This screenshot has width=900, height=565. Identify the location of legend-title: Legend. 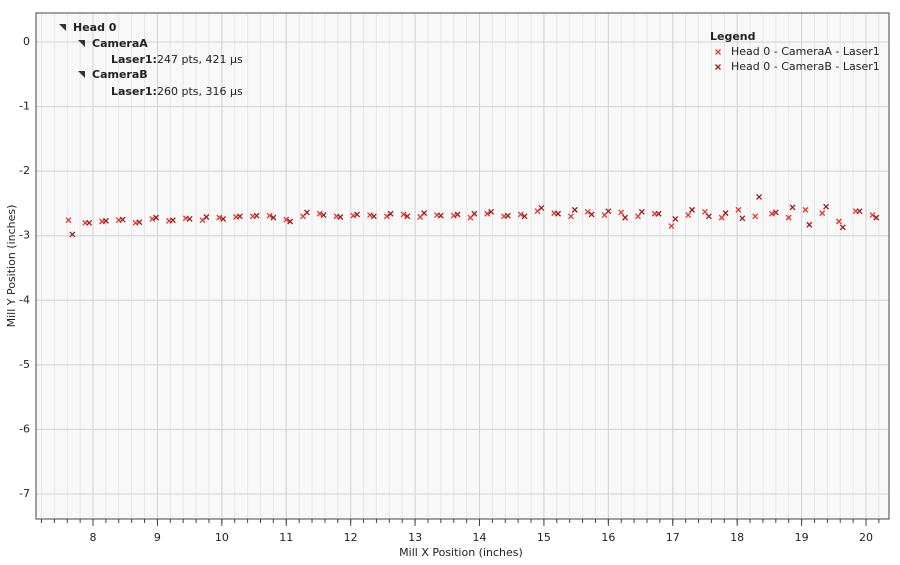
(733, 36).